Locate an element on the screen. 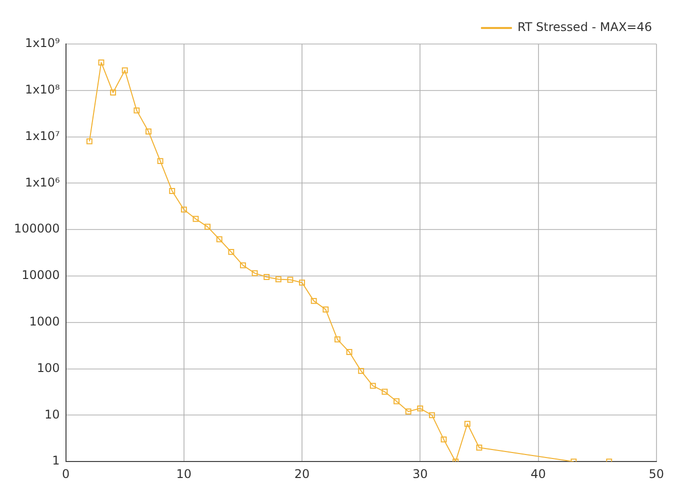  x-tick-label: 30 is located at coordinates (420, 473).